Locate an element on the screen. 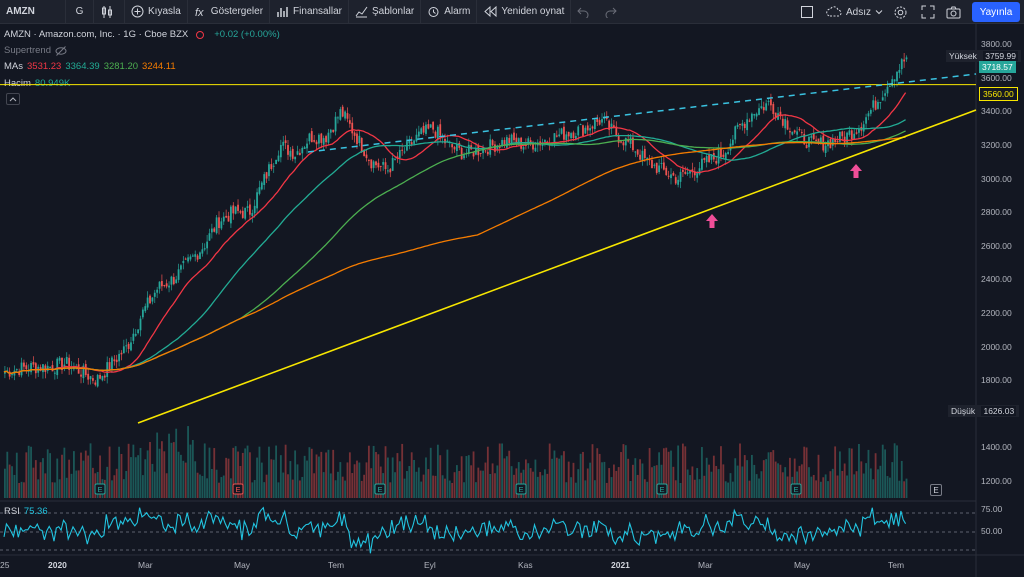  earnings-future-marker: E is located at coordinates (936, 490).